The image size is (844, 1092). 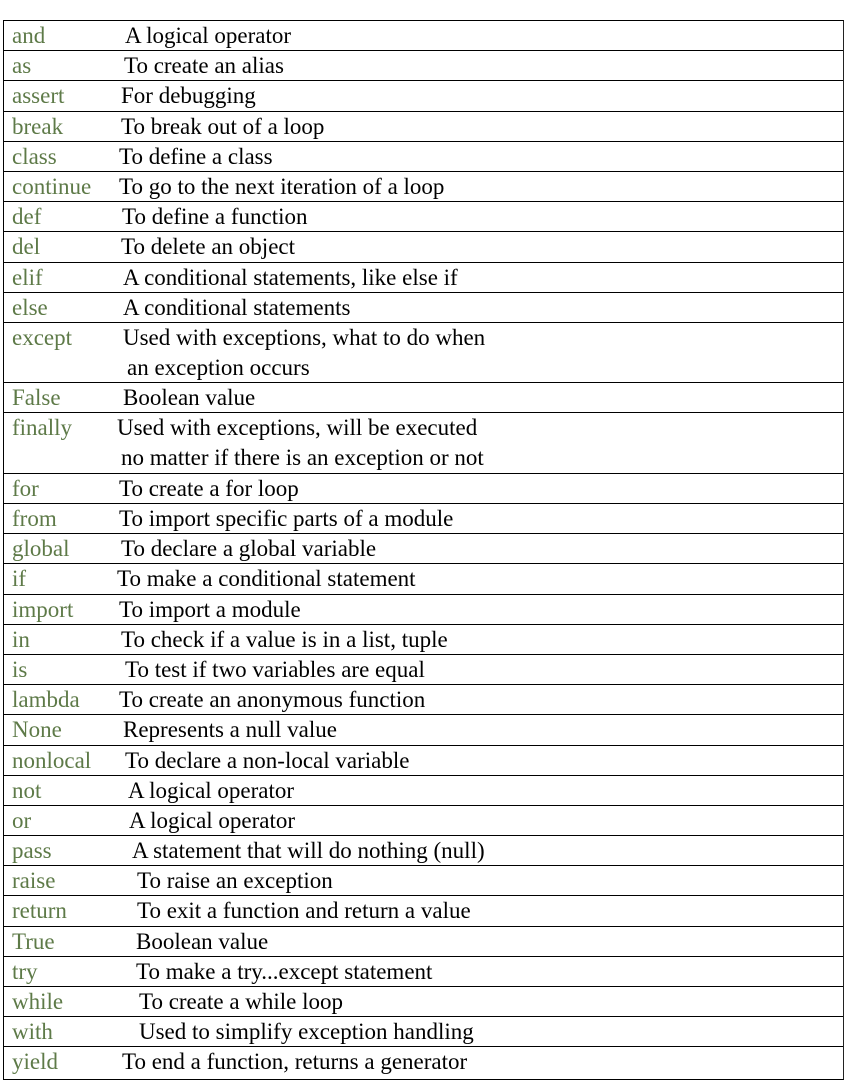 I want to click on keyword-cell: import, so click(x=43, y=609).